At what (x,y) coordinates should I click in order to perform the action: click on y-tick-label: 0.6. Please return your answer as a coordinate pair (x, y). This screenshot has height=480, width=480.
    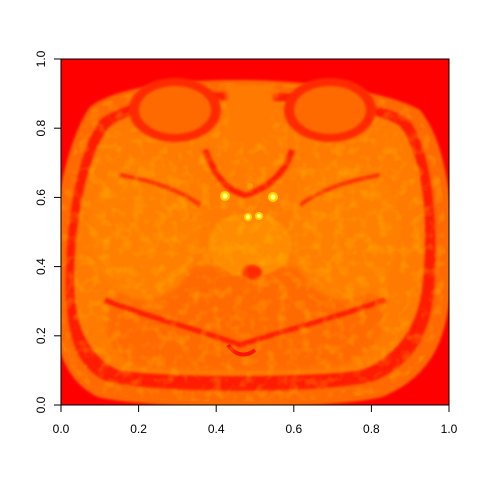
    Looking at the image, I should click on (41, 197).